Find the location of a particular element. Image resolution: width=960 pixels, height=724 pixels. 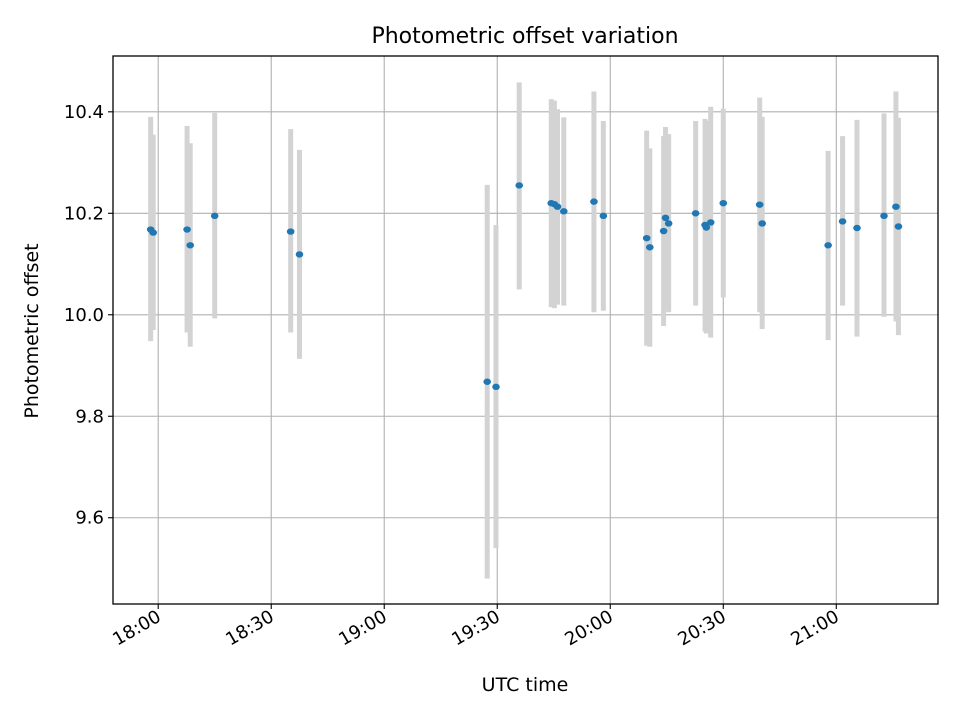

y-tick-label: 10.2 is located at coordinates (84, 213).